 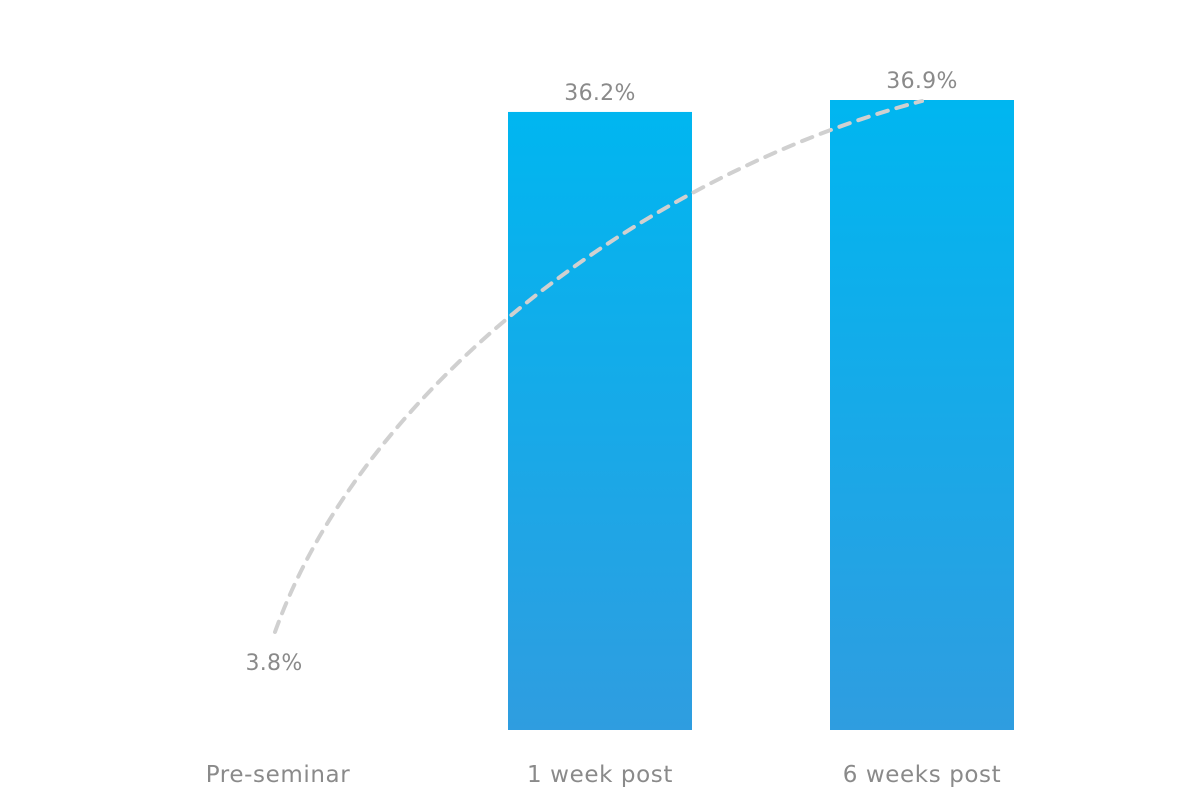 I want to click on category-label-1-week-post: 1 week post, so click(x=600, y=775).